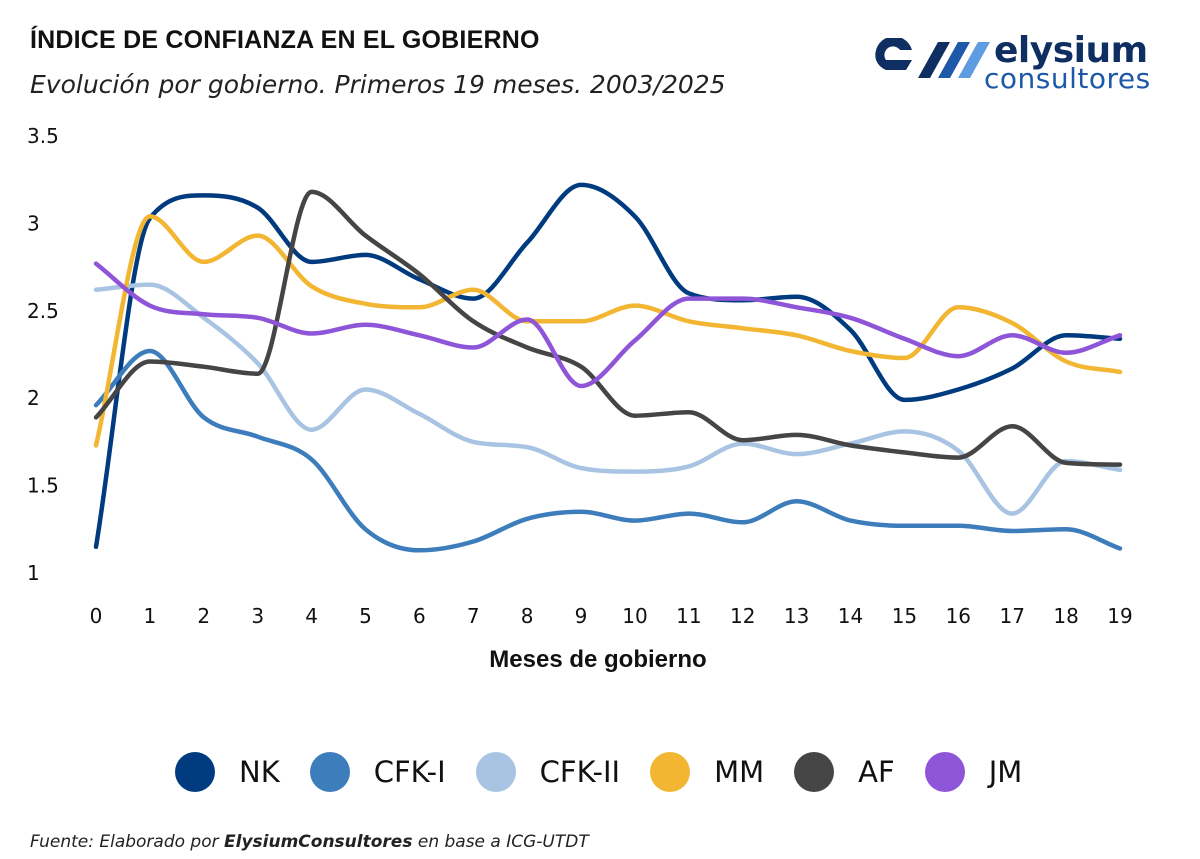 The image size is (1200, 859). I want to click on x-tick-label: 12, so click(742, 616).